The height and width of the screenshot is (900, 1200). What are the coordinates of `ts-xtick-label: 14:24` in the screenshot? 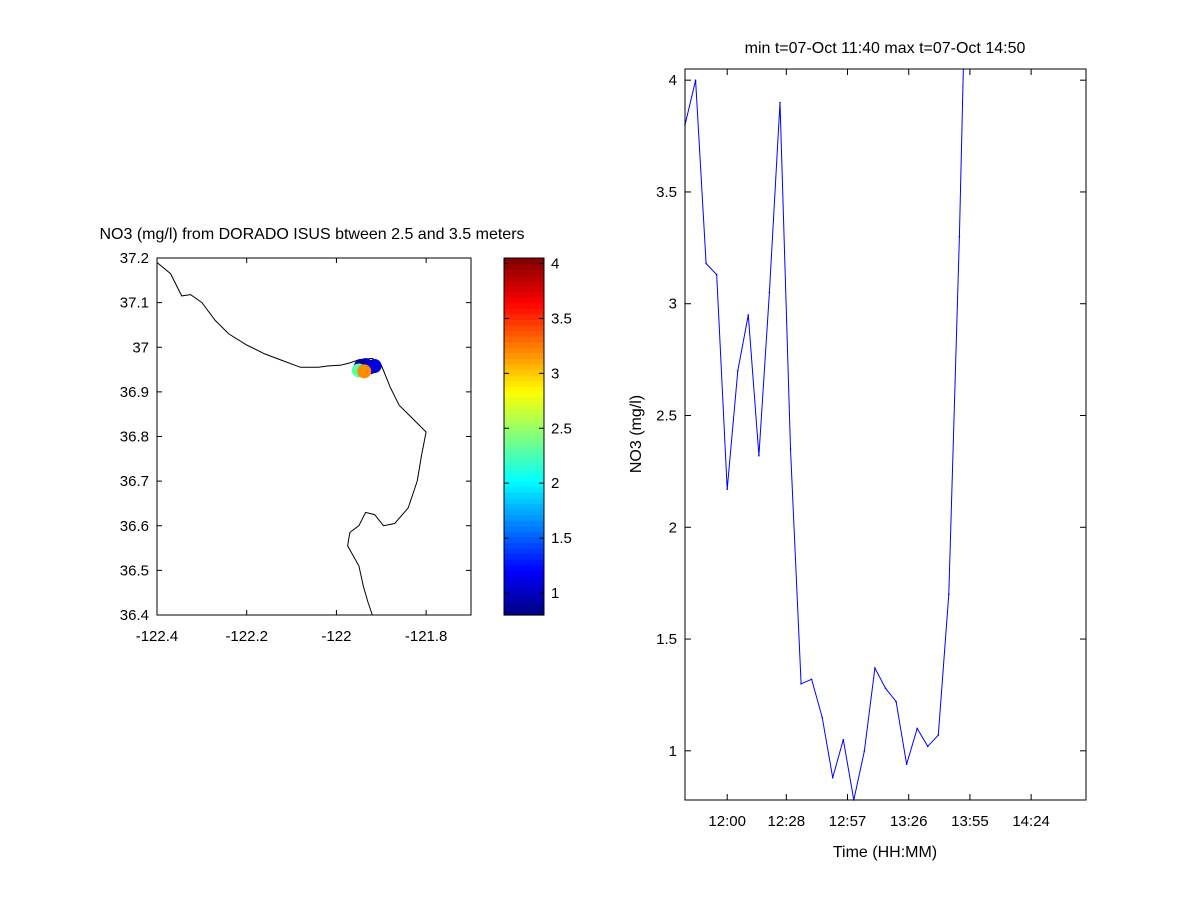 It's located at (1031, 821).